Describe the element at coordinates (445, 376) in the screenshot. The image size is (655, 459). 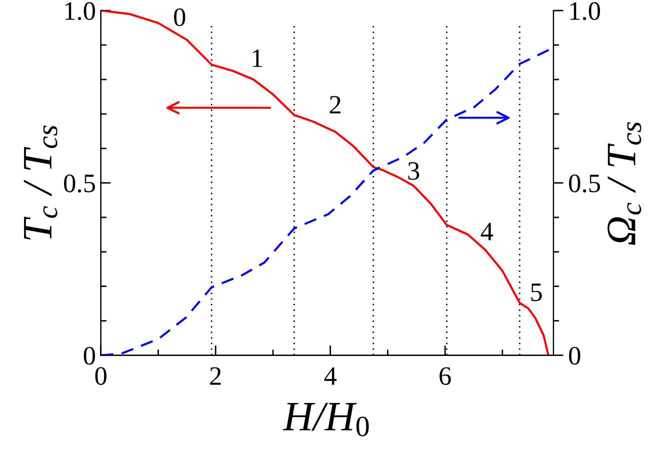
I see `x-tick-label: 6` at that location.